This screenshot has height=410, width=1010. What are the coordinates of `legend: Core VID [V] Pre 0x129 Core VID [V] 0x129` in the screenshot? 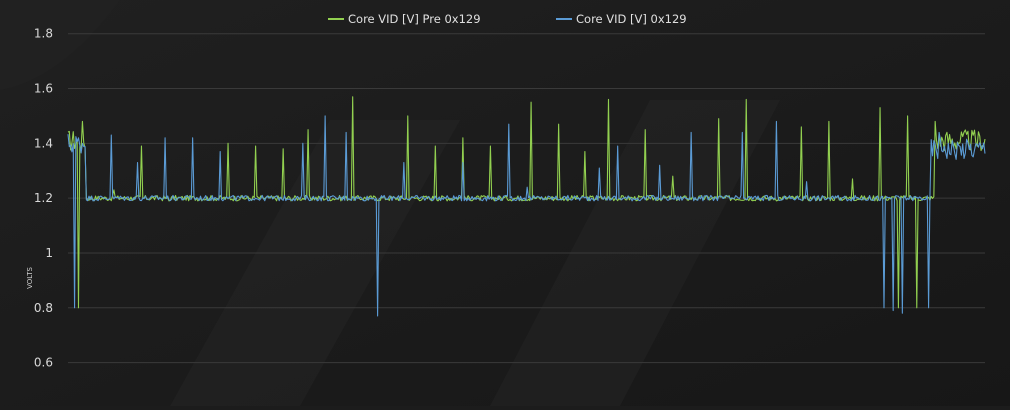 It's located at (507, 19).